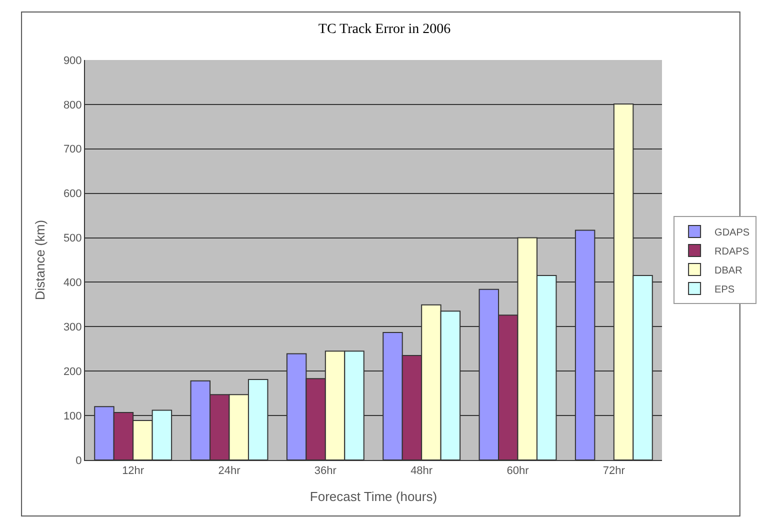 Image resolution: width=769 pixels, height=520 pixels. What do you see at coordinates (384, 30) in the screenshot?
I see `chart-title: TC Track Error in 2006` at bounding box center [384, 30].